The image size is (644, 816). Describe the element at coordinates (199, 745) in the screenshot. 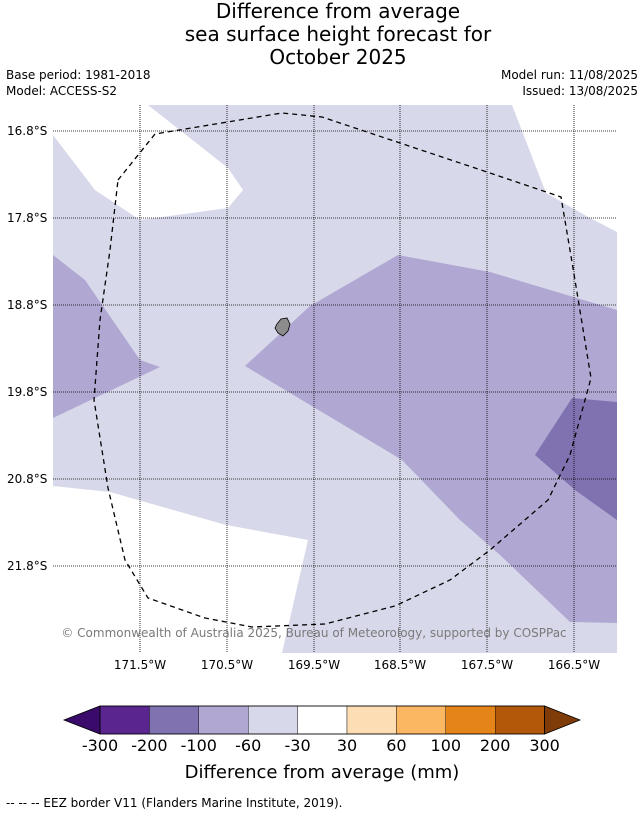

I see `colorbar-tick-label: -100` at that location.